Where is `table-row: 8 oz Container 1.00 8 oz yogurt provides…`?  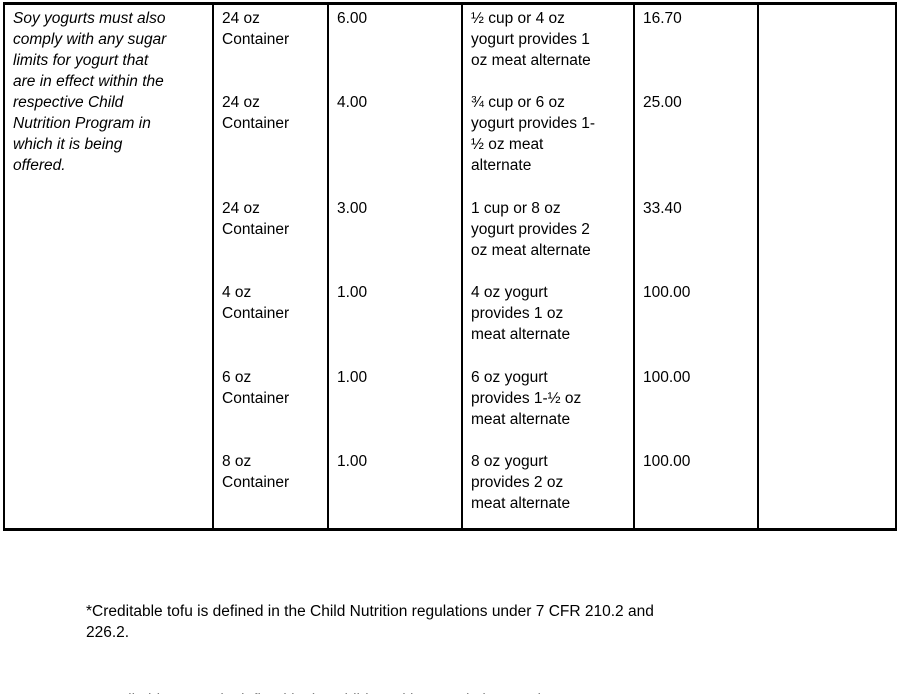 table-row: 8 oz Container 1.00 8 oz yogurt provides… is located at coordinates (450, 490).